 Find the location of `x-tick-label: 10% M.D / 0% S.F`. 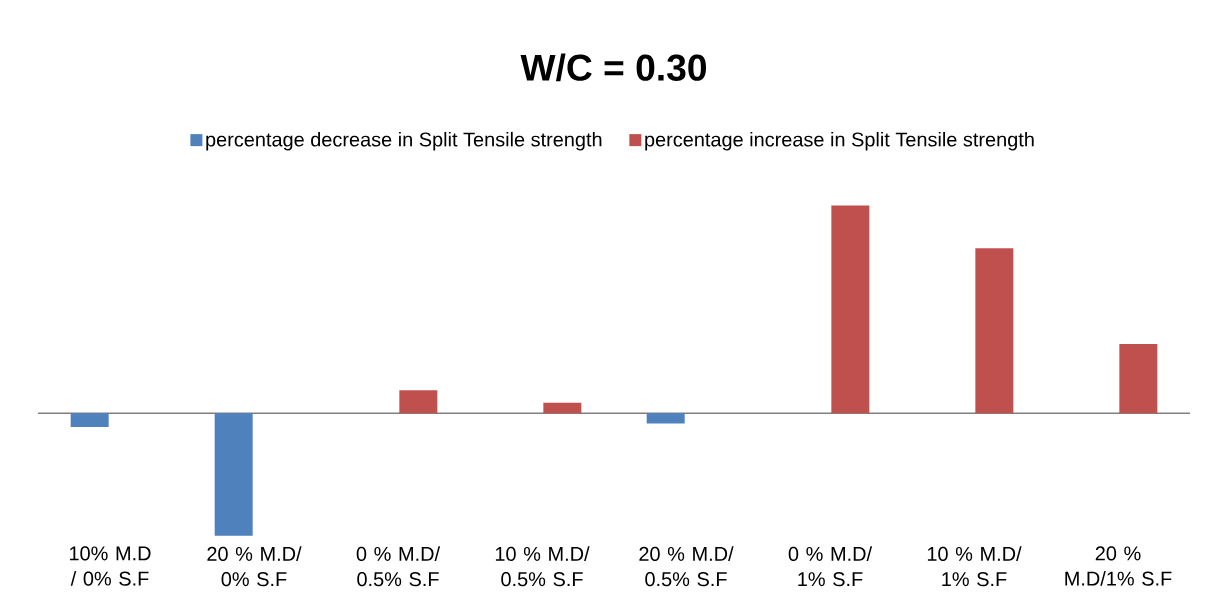

x-tick-label: 10% M.D / 0% S.F is located at coordinates (110, 566).